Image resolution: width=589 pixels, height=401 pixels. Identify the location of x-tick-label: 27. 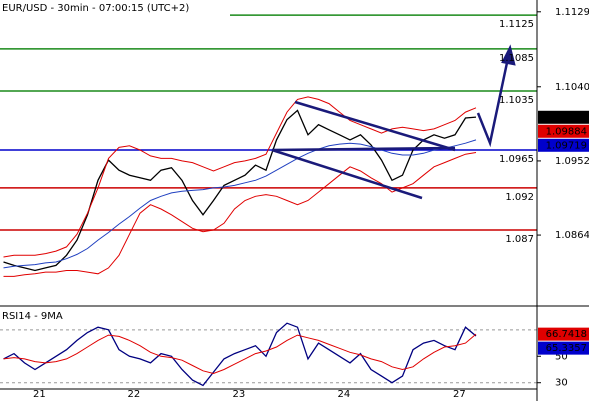
(459, 394).